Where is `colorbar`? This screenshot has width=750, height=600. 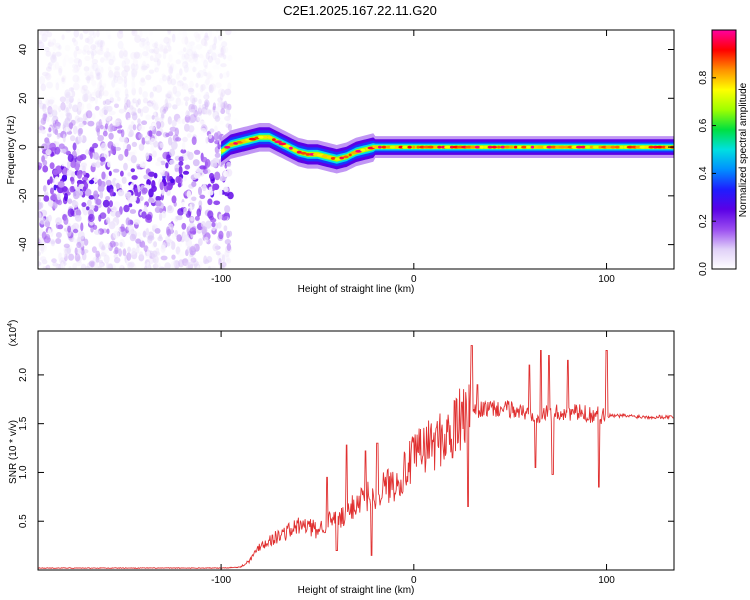
colorbar is located at coordinates (724, 149).